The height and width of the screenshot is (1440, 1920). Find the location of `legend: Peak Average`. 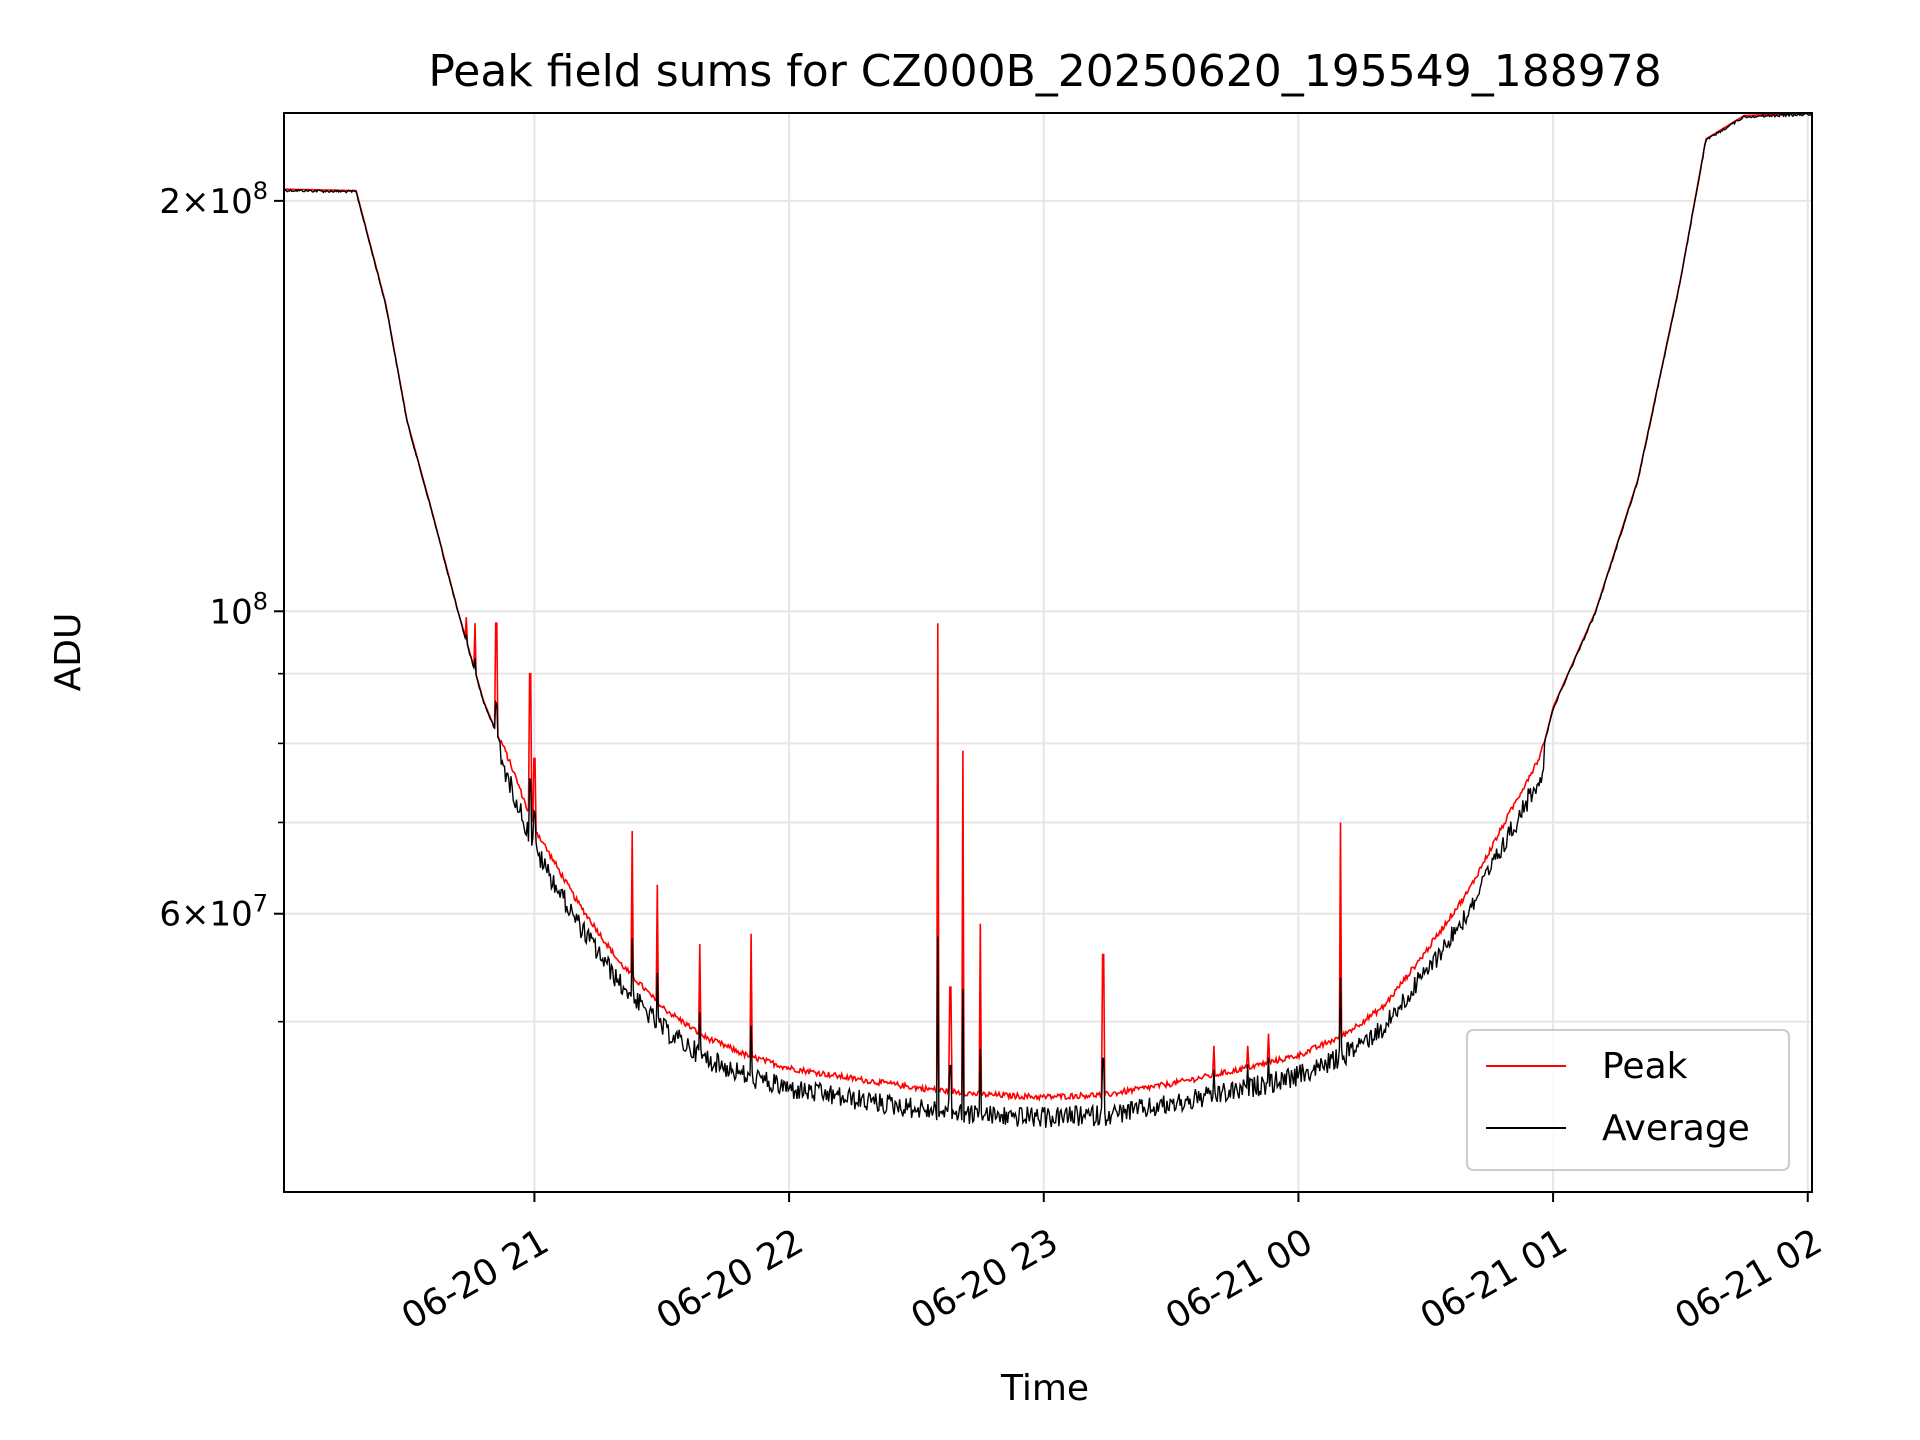

legend: Peak Average is located at coordinates (1628, 1100).